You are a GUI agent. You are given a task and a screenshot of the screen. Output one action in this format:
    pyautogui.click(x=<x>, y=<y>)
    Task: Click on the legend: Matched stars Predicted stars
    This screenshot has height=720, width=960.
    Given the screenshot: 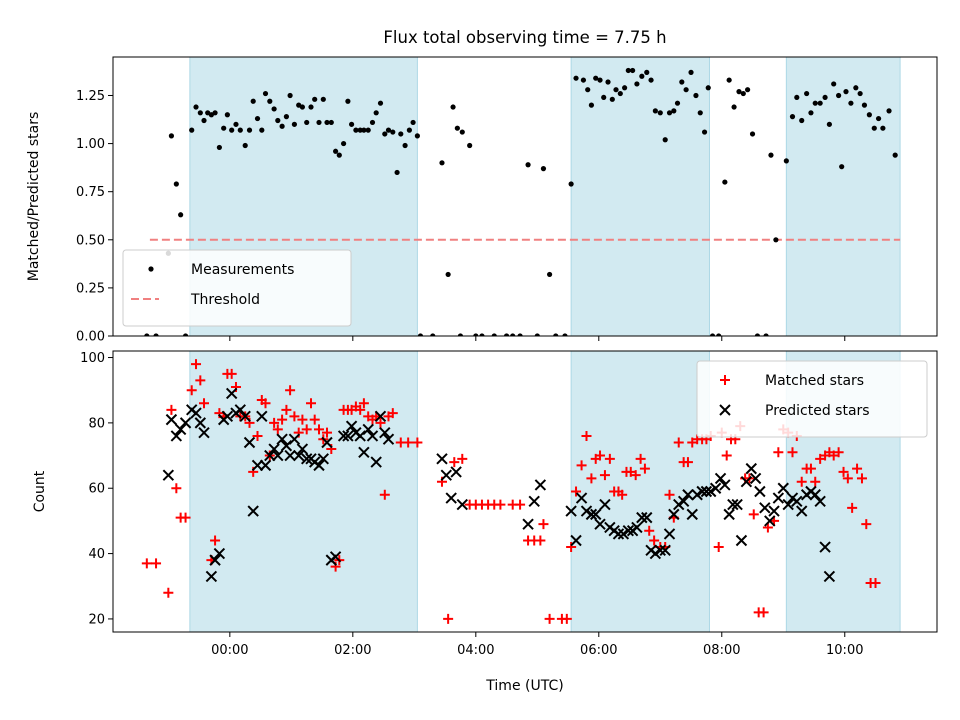 What is the action you would take?
    pyautogui.click(x=812, y=399)
    